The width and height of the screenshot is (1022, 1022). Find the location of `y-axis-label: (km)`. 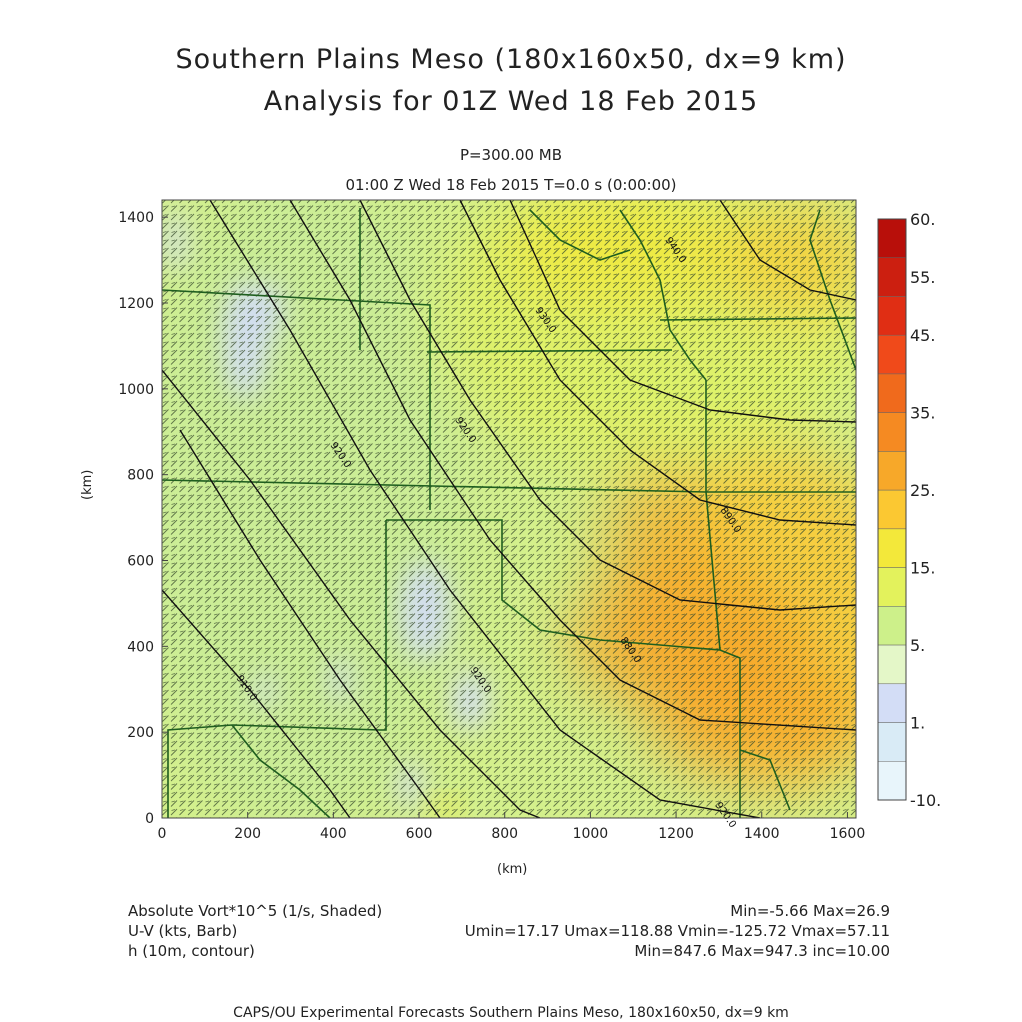

y-axis-label: (km) is located at coordinates (87, 484).